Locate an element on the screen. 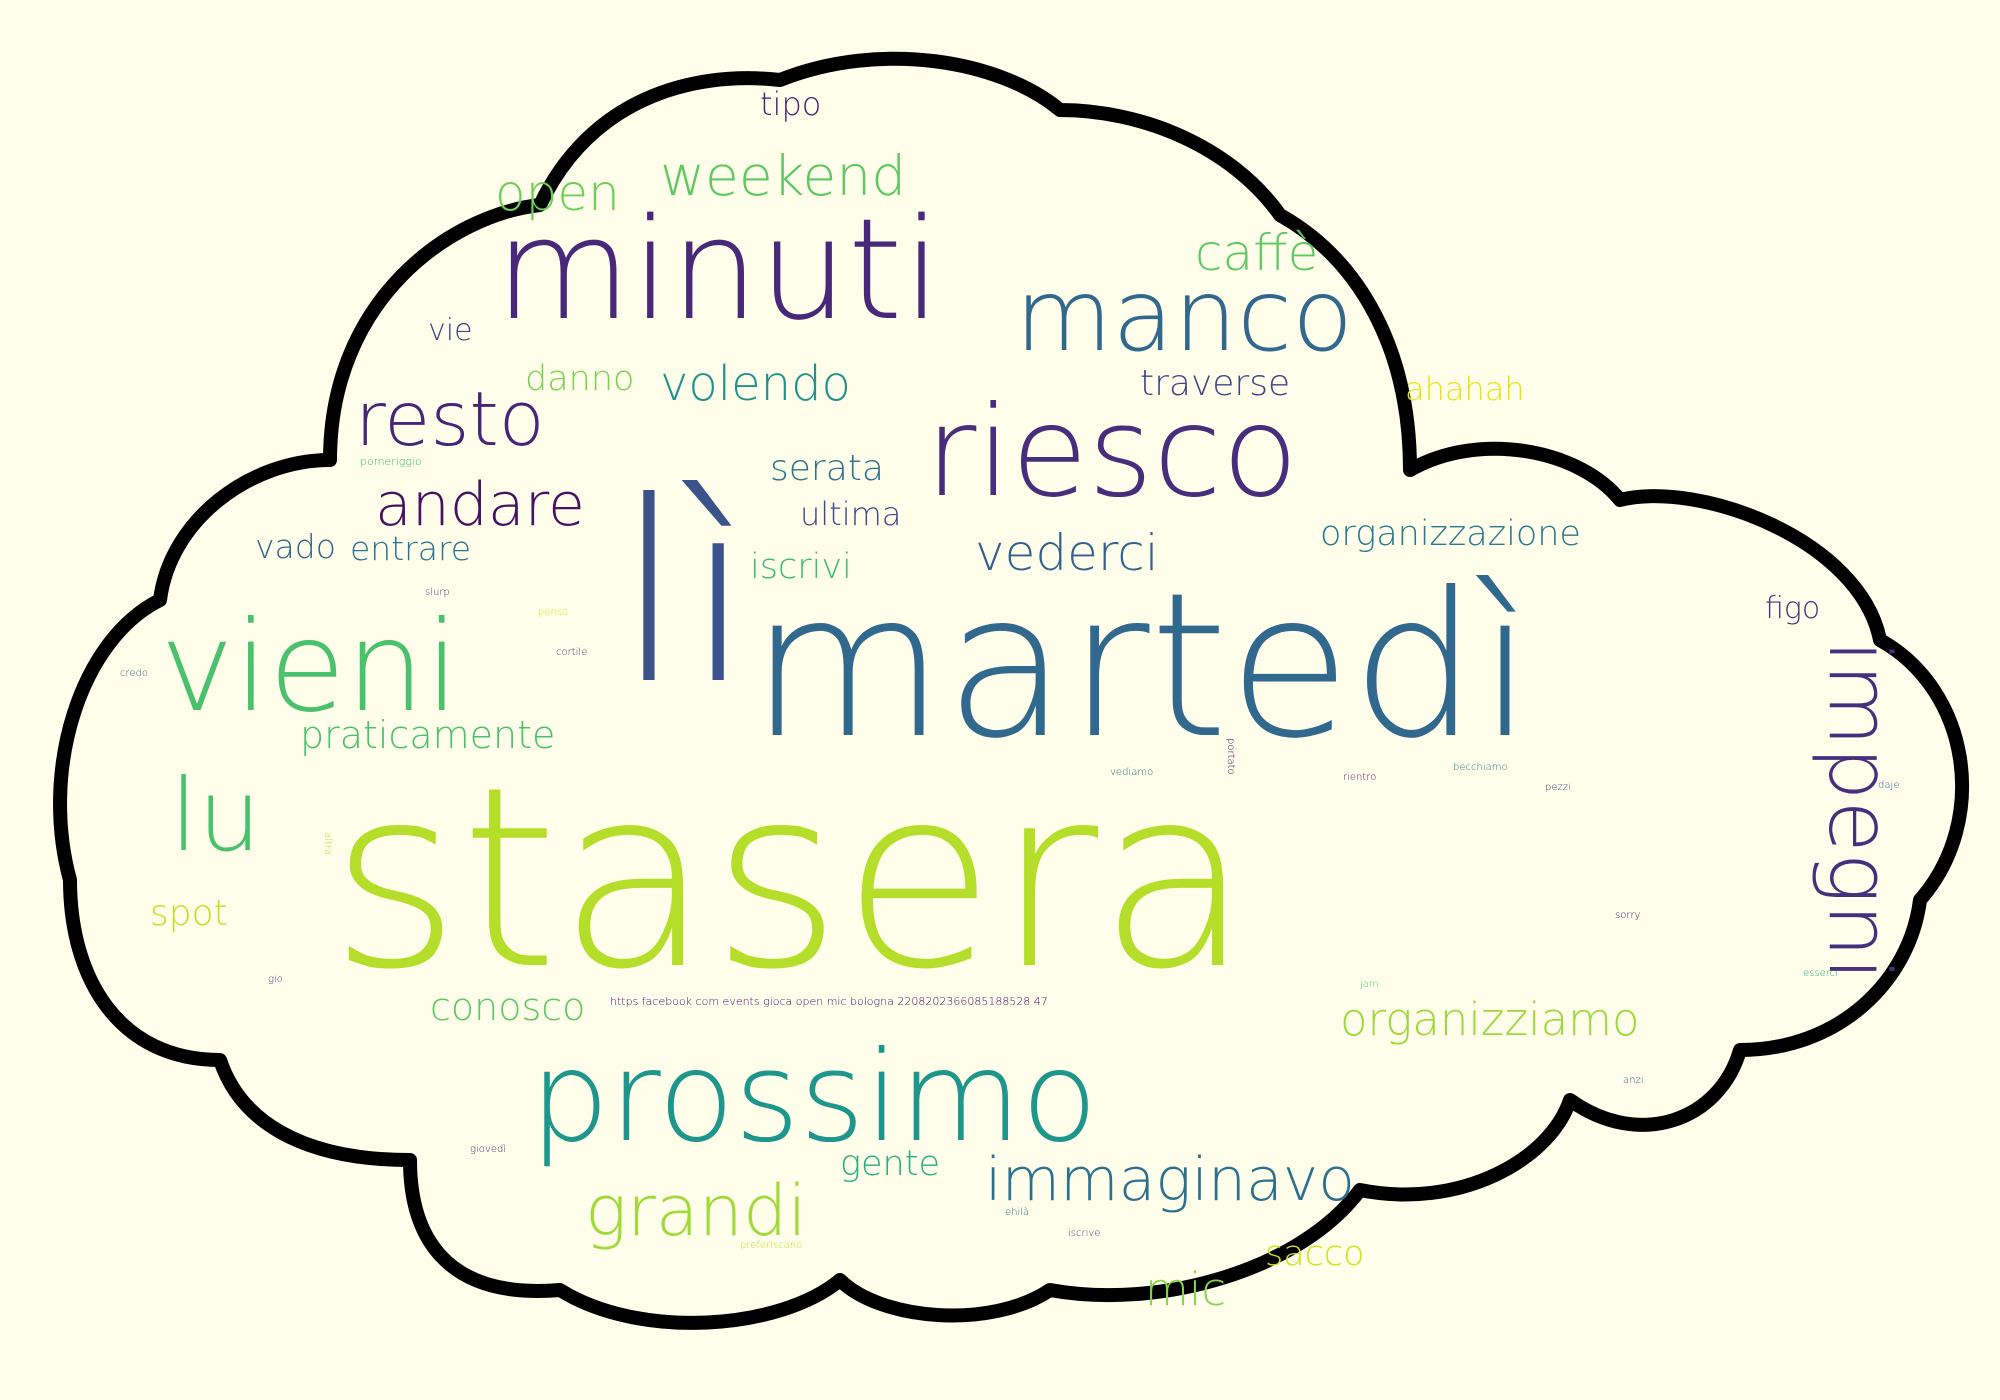 The width and height of the screenshot is (2000, 1400). word-20: organizzazione is located at coordinates (1450, 534).